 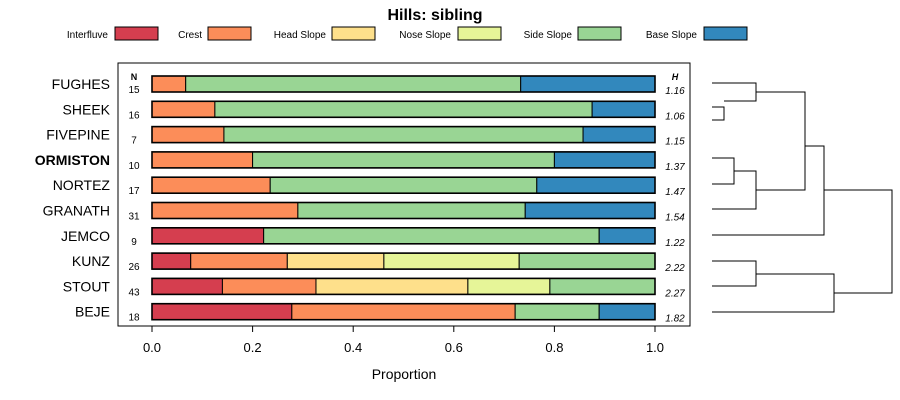 I want to click on h-header: H, so click(x=675, y=77).